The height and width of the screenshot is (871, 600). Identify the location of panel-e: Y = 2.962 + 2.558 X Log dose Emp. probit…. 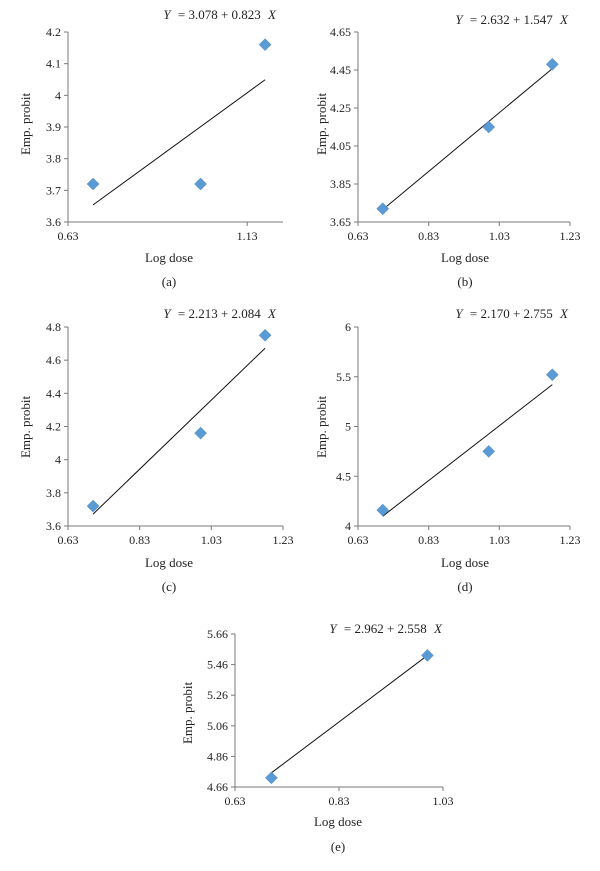
(317, 737).